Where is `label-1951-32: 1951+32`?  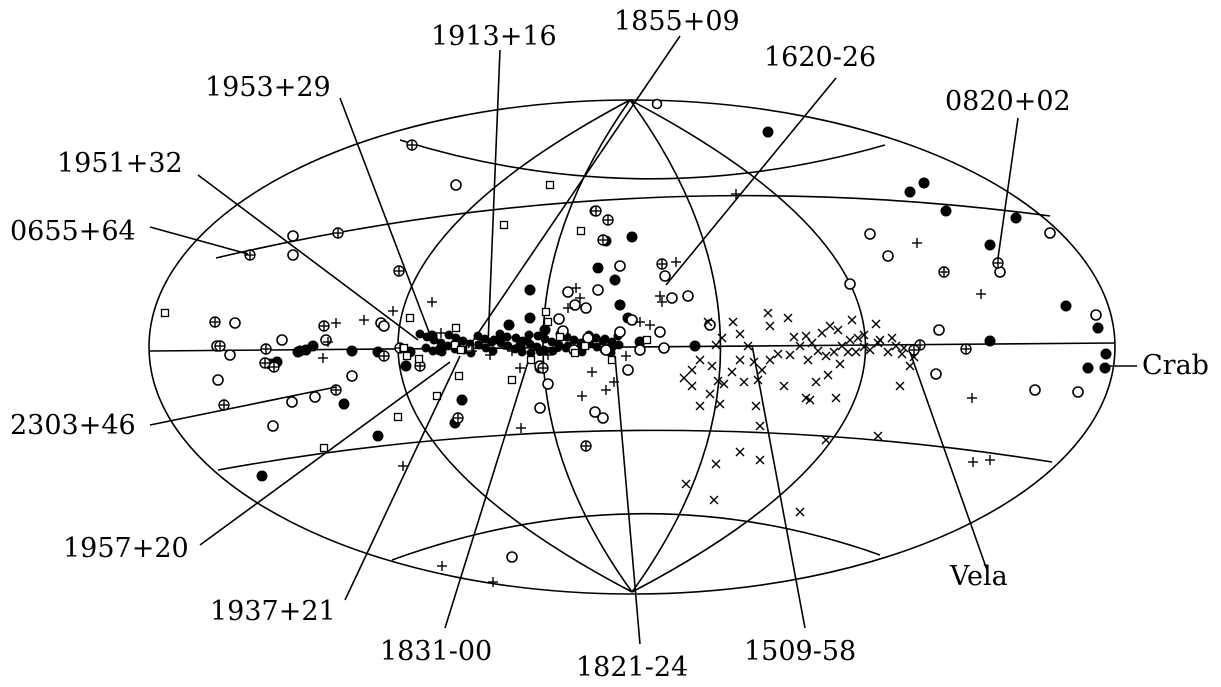
label-1951-32: 1951+32 is located at coordinates (120, 163).